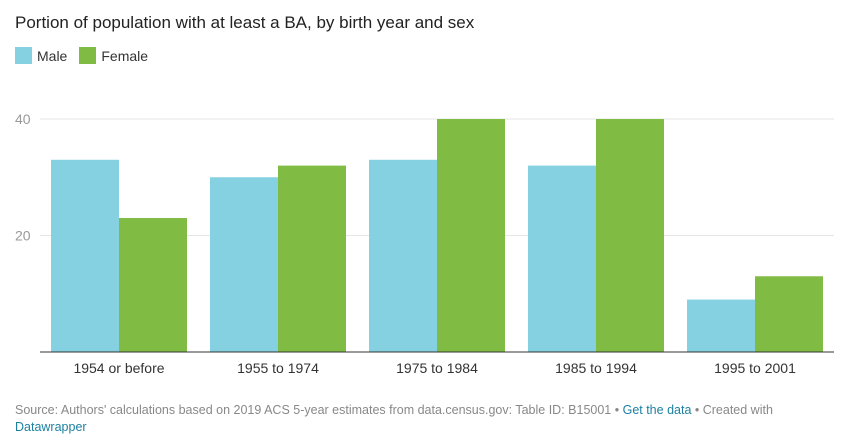 Image resolution: width=868 pixels, height=445 pixels. Describe the element at coordinates (23, 55) in the screenshot. I see `legend-swatch-male` at that location.